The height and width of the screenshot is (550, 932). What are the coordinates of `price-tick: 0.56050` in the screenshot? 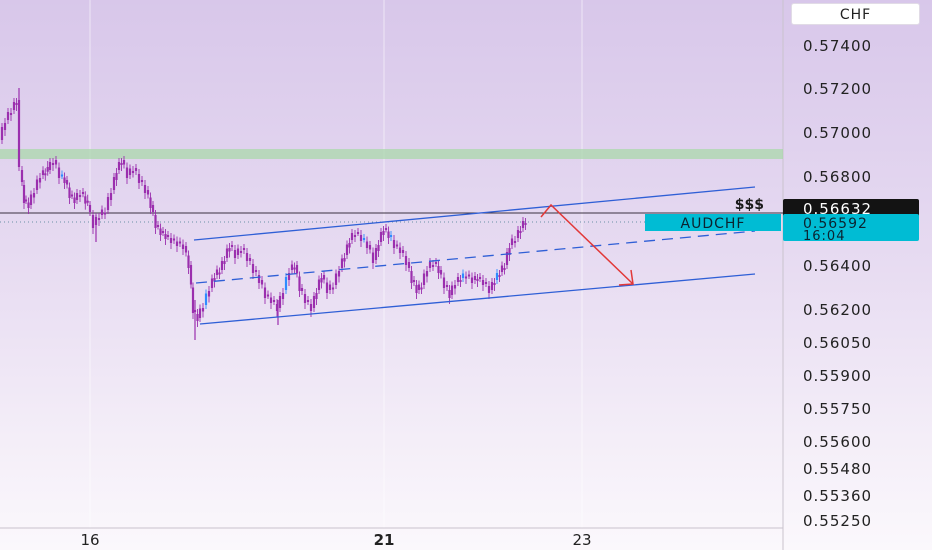 It's located at (837, 343).